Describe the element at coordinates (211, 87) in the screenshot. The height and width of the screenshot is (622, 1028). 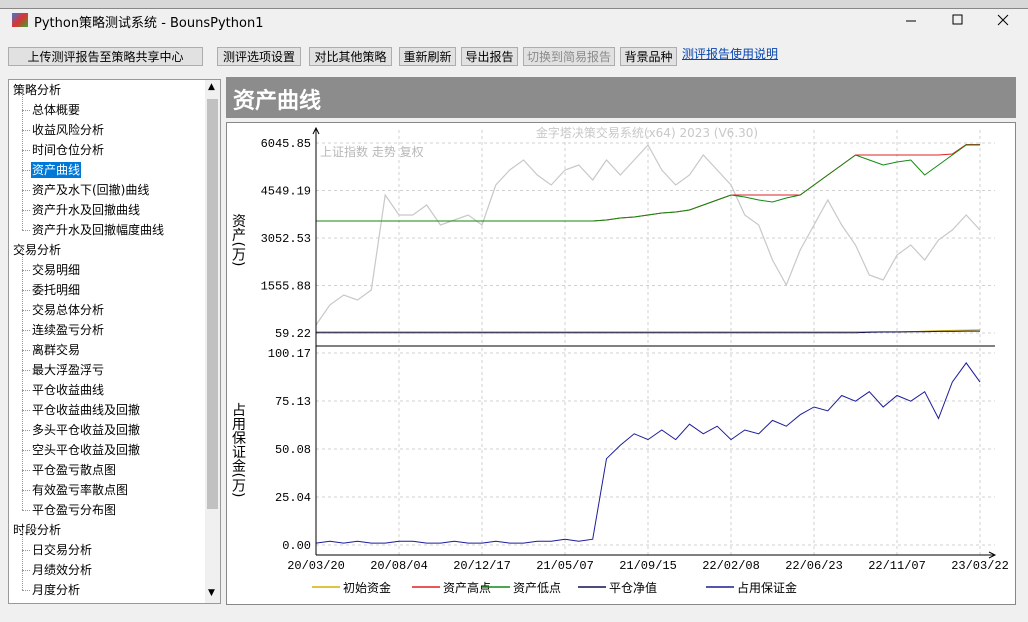
I see `scroll-up: ▲` at that location.